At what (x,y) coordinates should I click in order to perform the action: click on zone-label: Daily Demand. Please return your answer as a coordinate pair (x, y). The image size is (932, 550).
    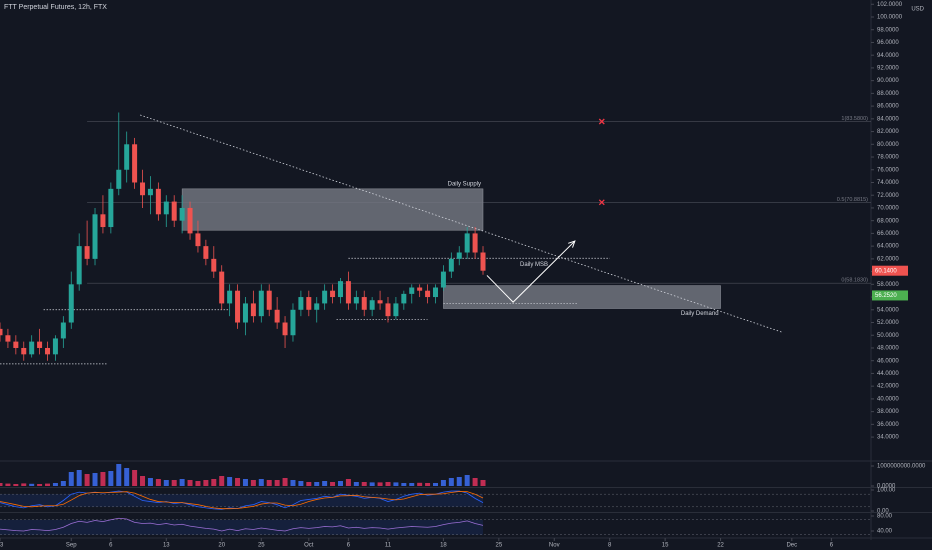
    Looking at the image, I should click on (700, 314).